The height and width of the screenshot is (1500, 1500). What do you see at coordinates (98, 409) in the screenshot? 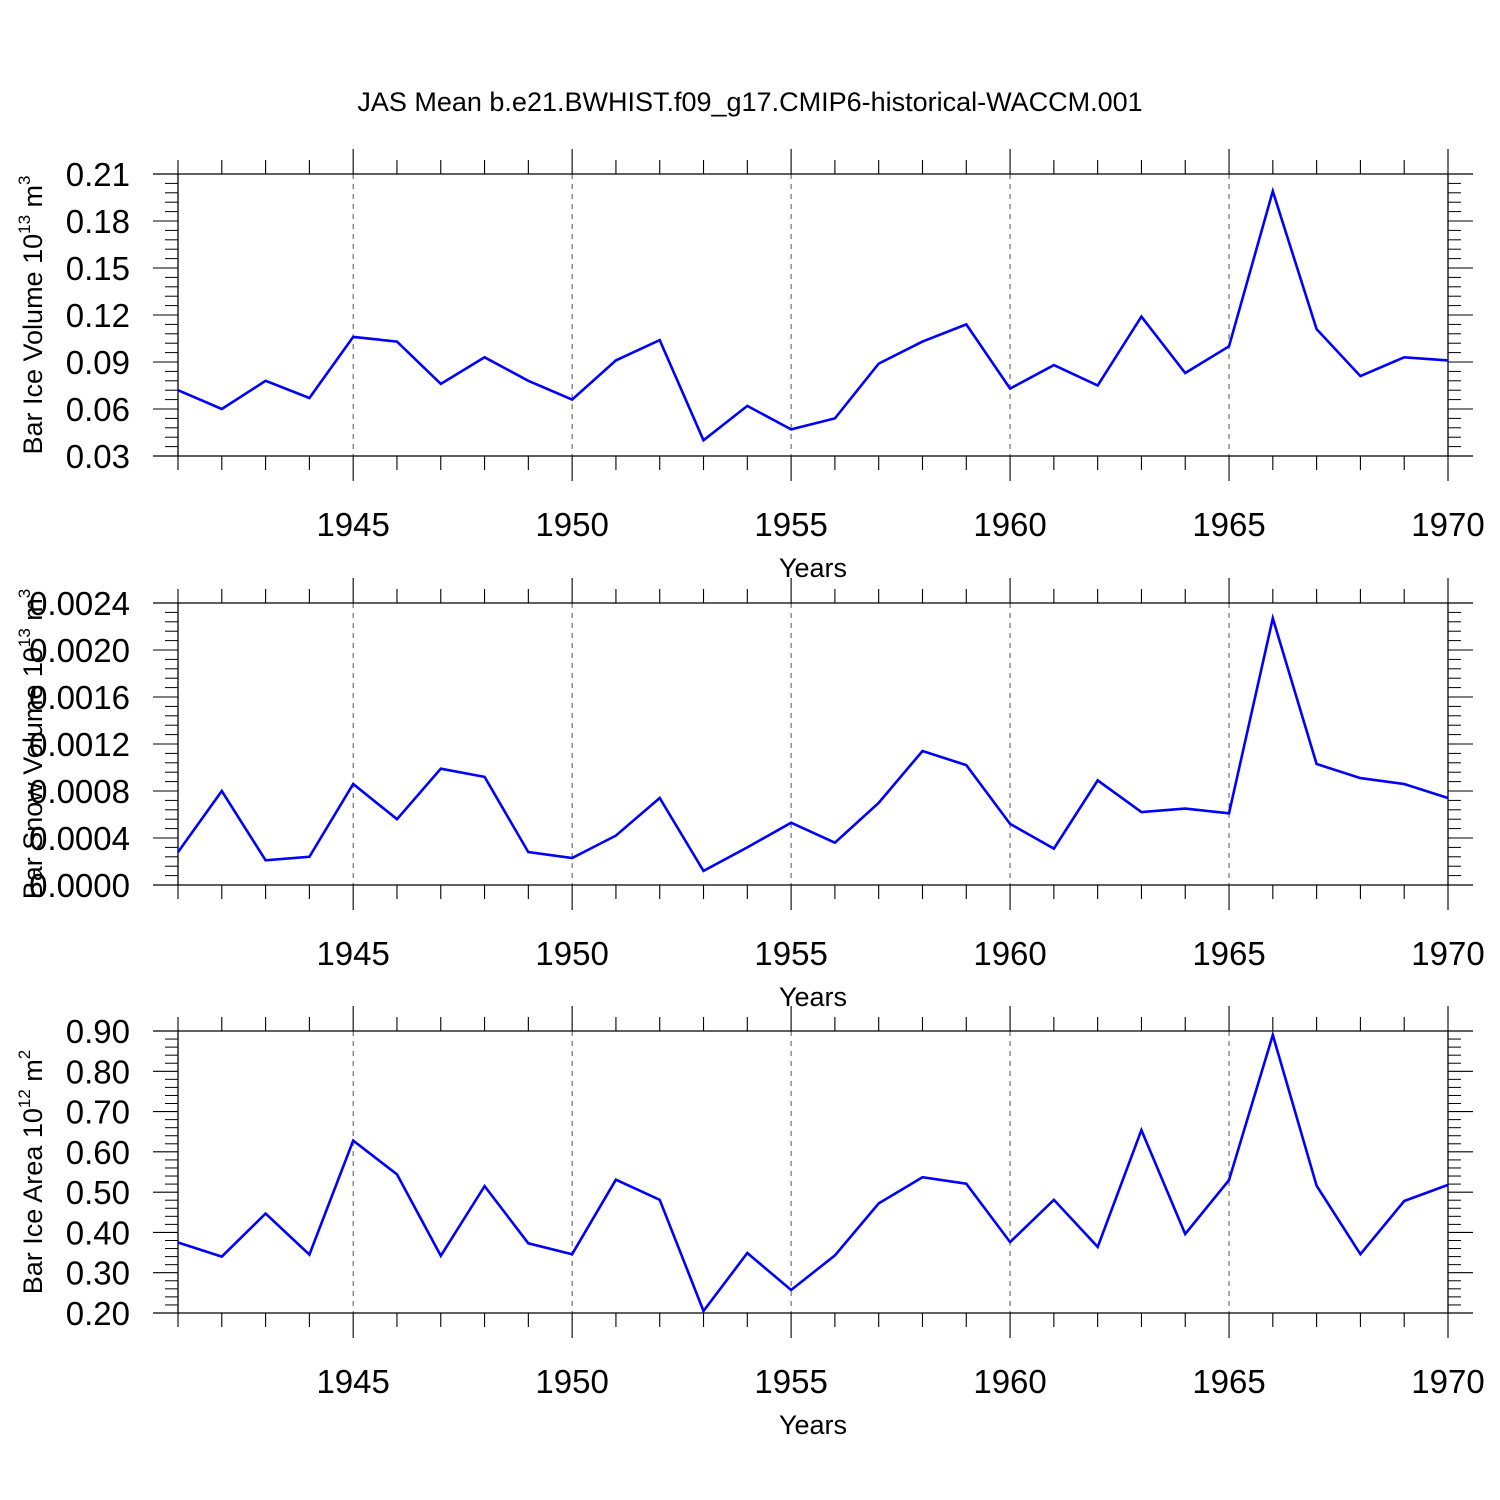
I see `y-tick-label: 0.06` at bounding box center [98, 409].